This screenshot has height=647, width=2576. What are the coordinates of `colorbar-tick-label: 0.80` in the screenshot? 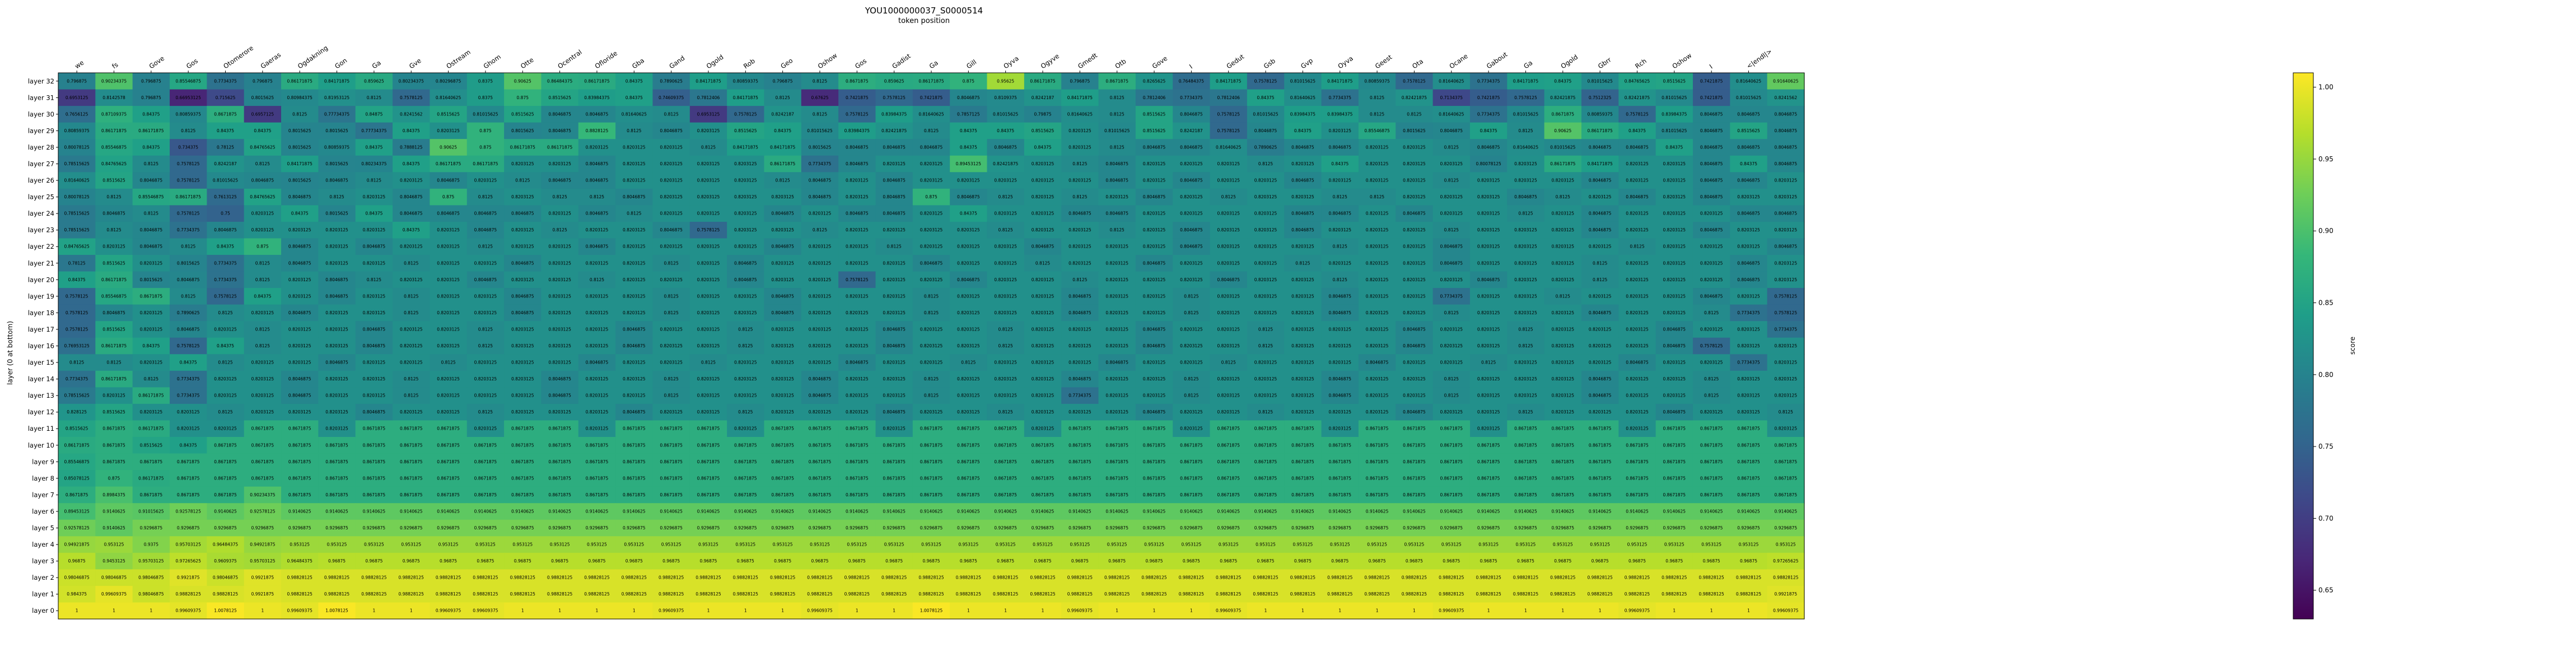 It's located at (2326, 375).